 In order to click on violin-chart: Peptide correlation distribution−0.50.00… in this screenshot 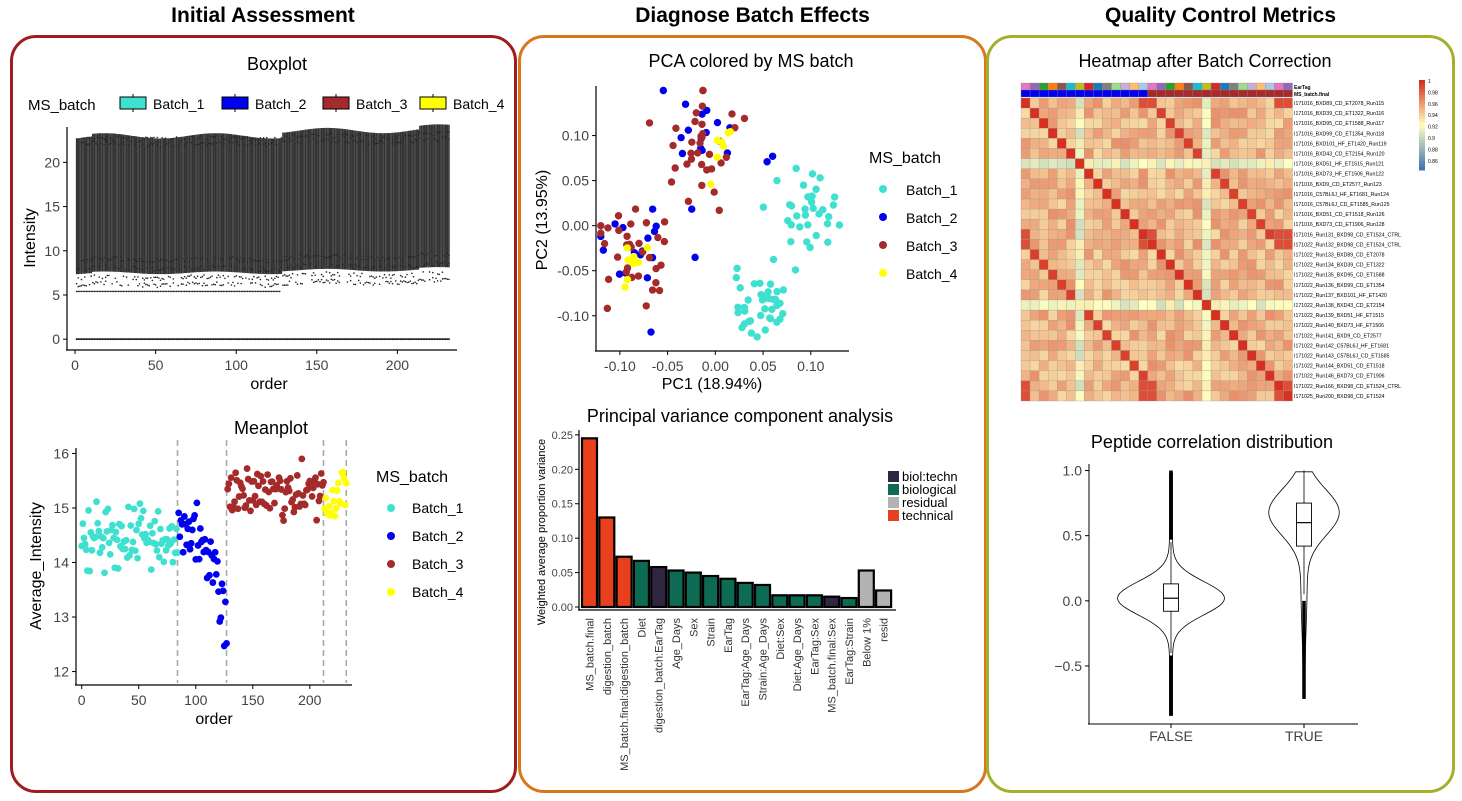, I will do `click(1206, 588)`.